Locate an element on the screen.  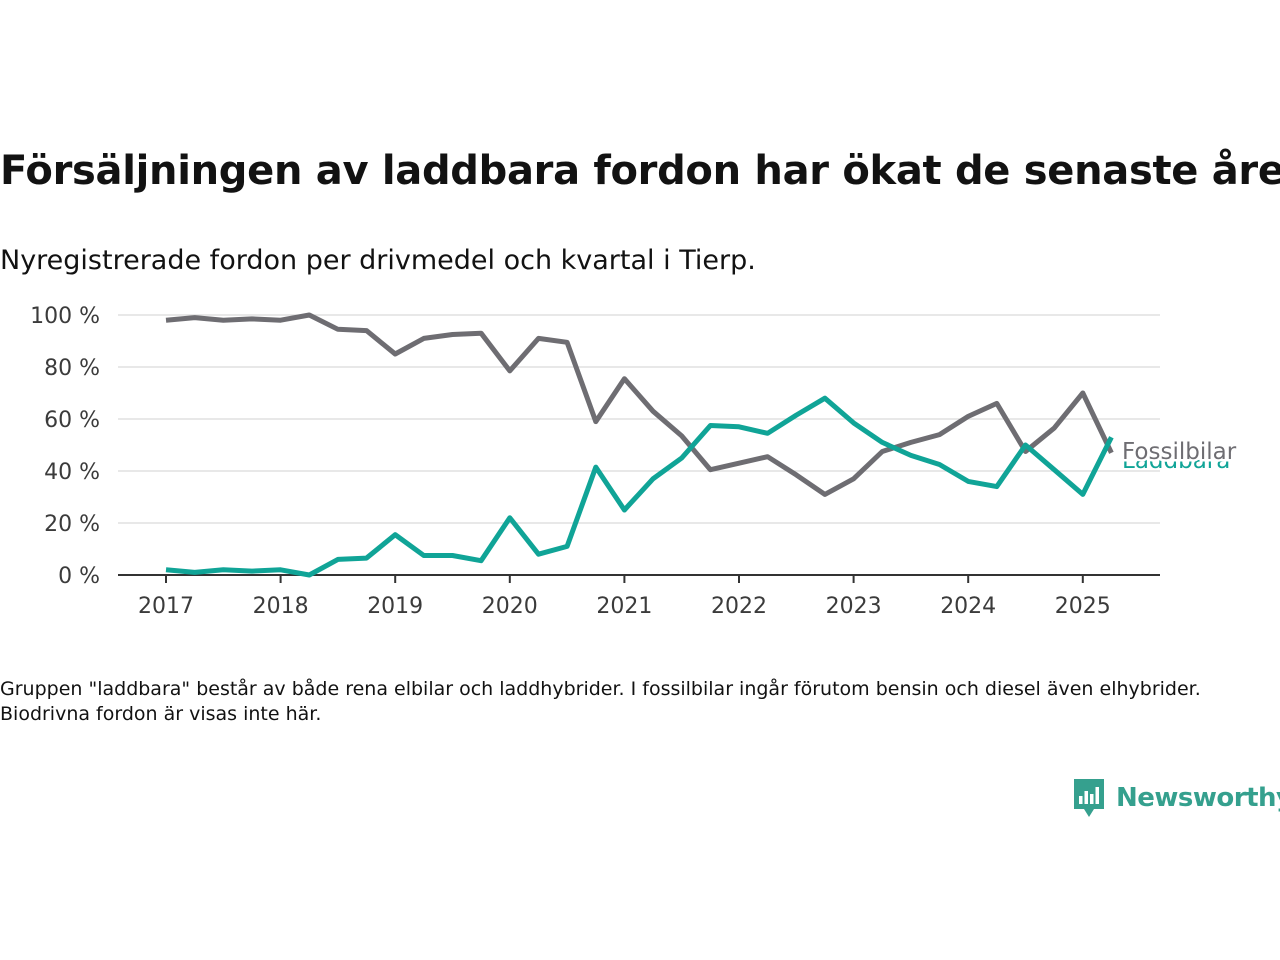
newsworthy-logo-icon is located at coordinates (1089, 798).